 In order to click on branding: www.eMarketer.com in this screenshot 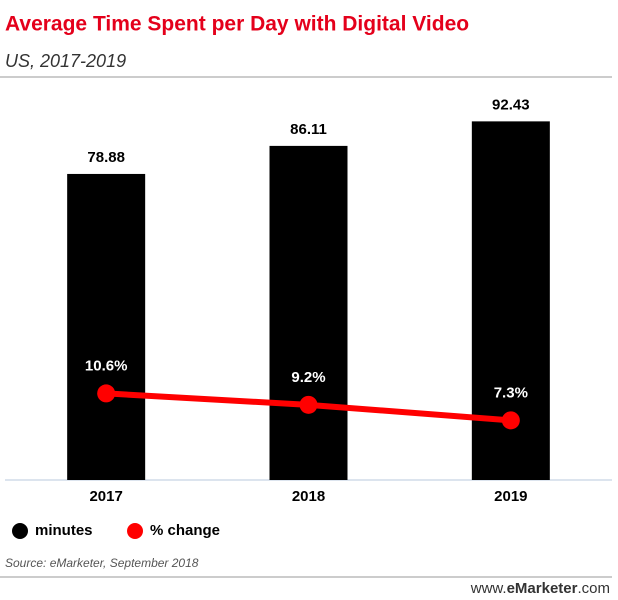, I will do `click(540, 588)`.